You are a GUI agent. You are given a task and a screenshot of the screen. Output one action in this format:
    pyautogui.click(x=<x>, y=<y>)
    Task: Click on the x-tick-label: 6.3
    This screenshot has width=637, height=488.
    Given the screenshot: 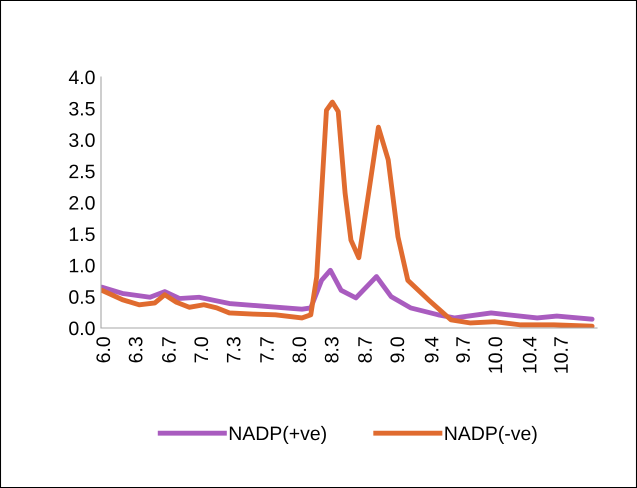 What is the action you would take?
    pyautogui.click(x=135, y=349)
    